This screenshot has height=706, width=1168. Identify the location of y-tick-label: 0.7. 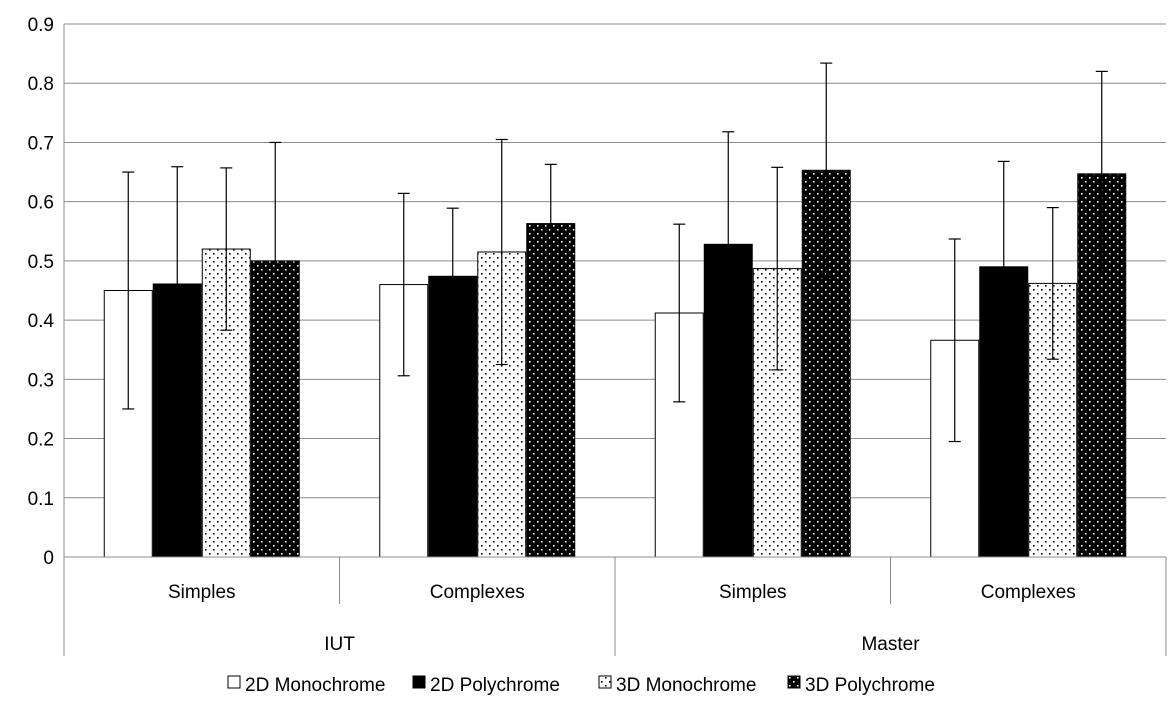
(41, 143).